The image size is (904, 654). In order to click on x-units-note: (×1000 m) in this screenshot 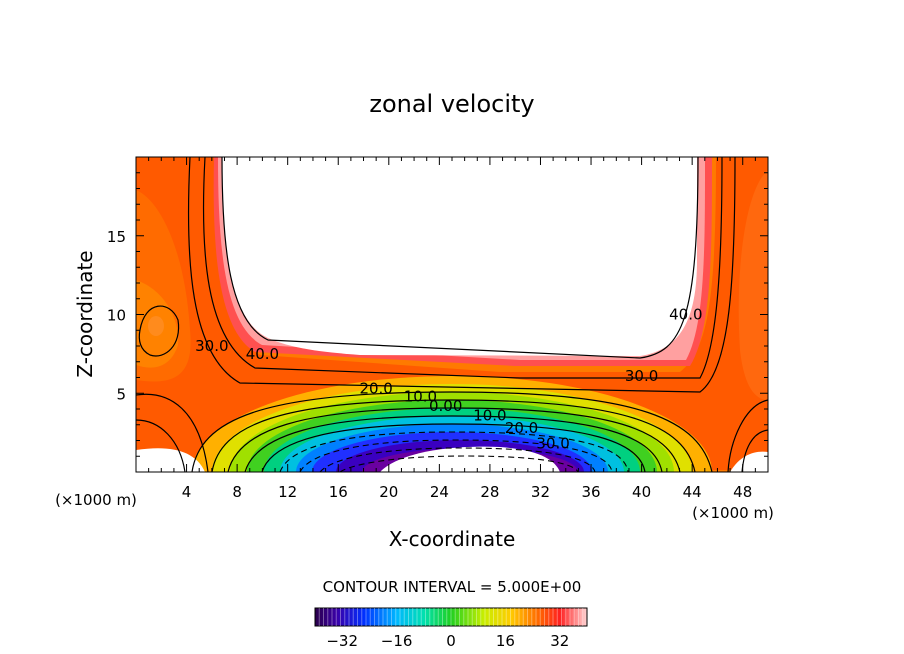, I will do `click(733, 513)`.